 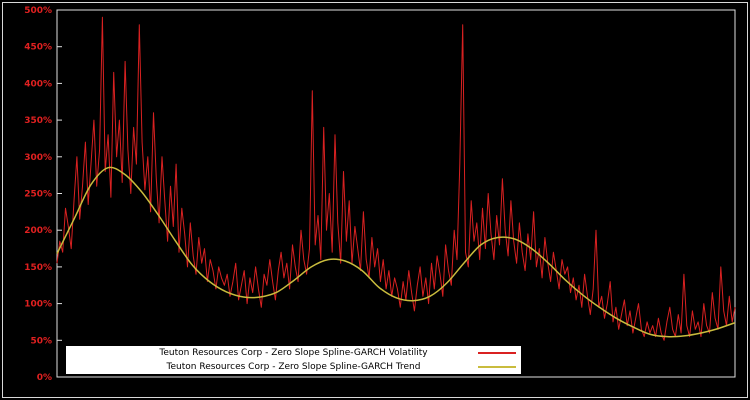 What do you see at coordinates (38, 11) in the screenshot?
I see `y-tick-label: 500%` at bounding box center [38, 11].